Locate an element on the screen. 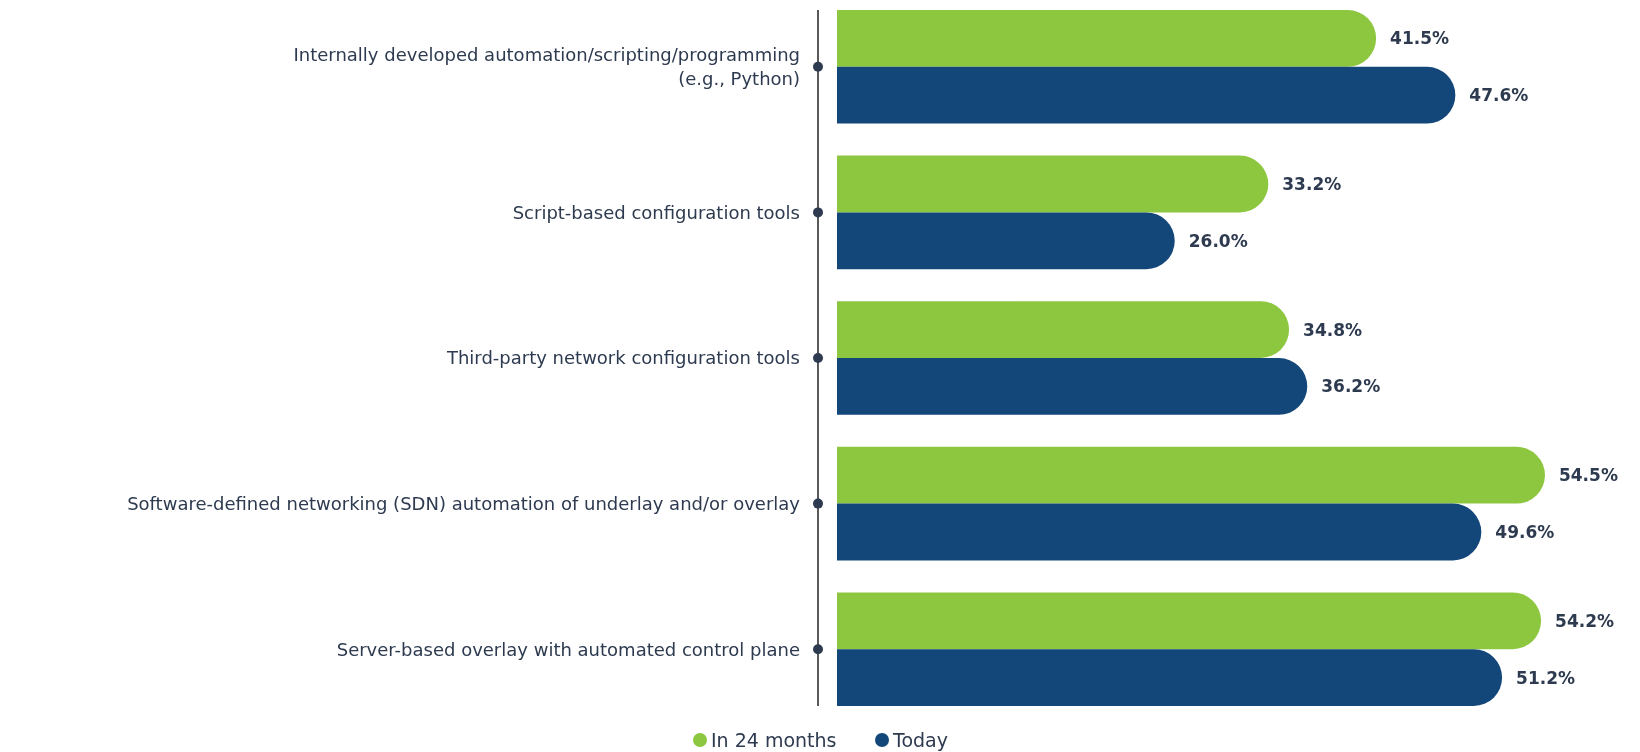 This screenshot has height=752, width=1640. data-label: 33.2% is located at coordinates (1312, 183).